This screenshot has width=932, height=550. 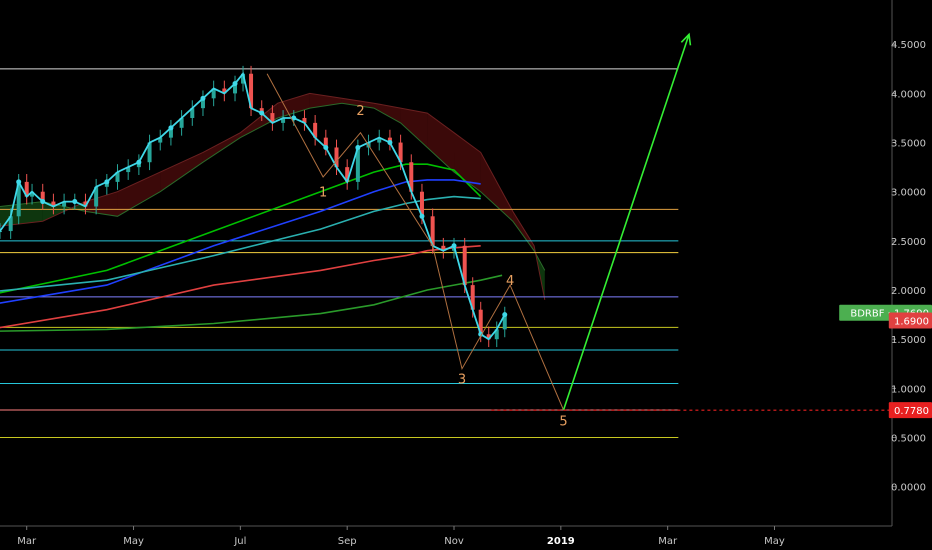 What do you see at coordinates (360, 111) in the screenshot?
I see `wave-label-2: 2` at bounding box center [360, 111].